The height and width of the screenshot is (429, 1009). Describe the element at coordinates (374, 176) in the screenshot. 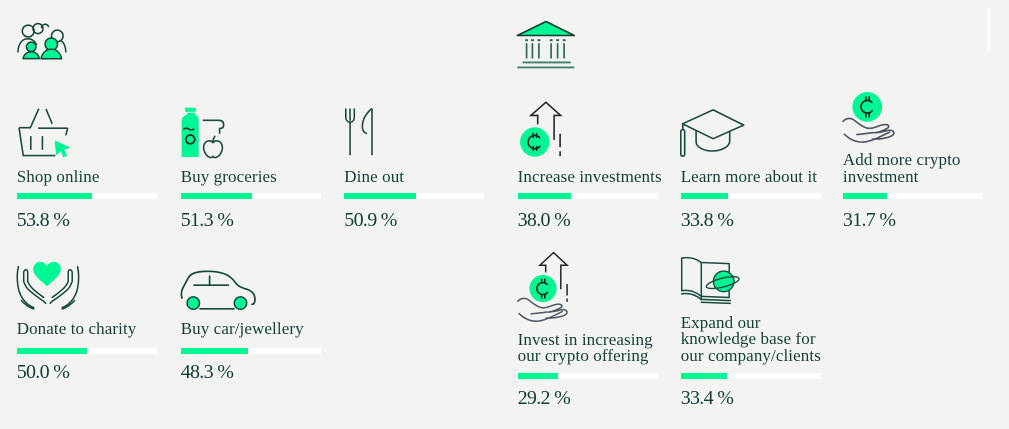

I see `stat-label: Dine out` at that location.